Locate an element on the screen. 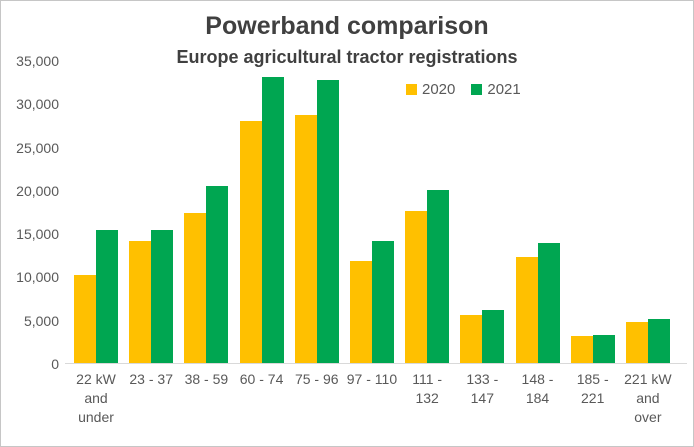  y-tick-label: 10,000 is located at coordinates (37, 277).